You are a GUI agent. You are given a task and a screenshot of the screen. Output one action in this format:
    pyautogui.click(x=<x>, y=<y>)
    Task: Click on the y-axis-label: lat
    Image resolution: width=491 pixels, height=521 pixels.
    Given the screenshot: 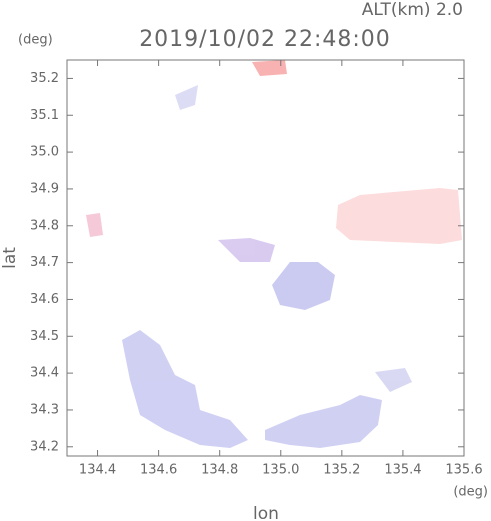 What is the action you would take?
    pyautogui.click(x=10, y=258)
    